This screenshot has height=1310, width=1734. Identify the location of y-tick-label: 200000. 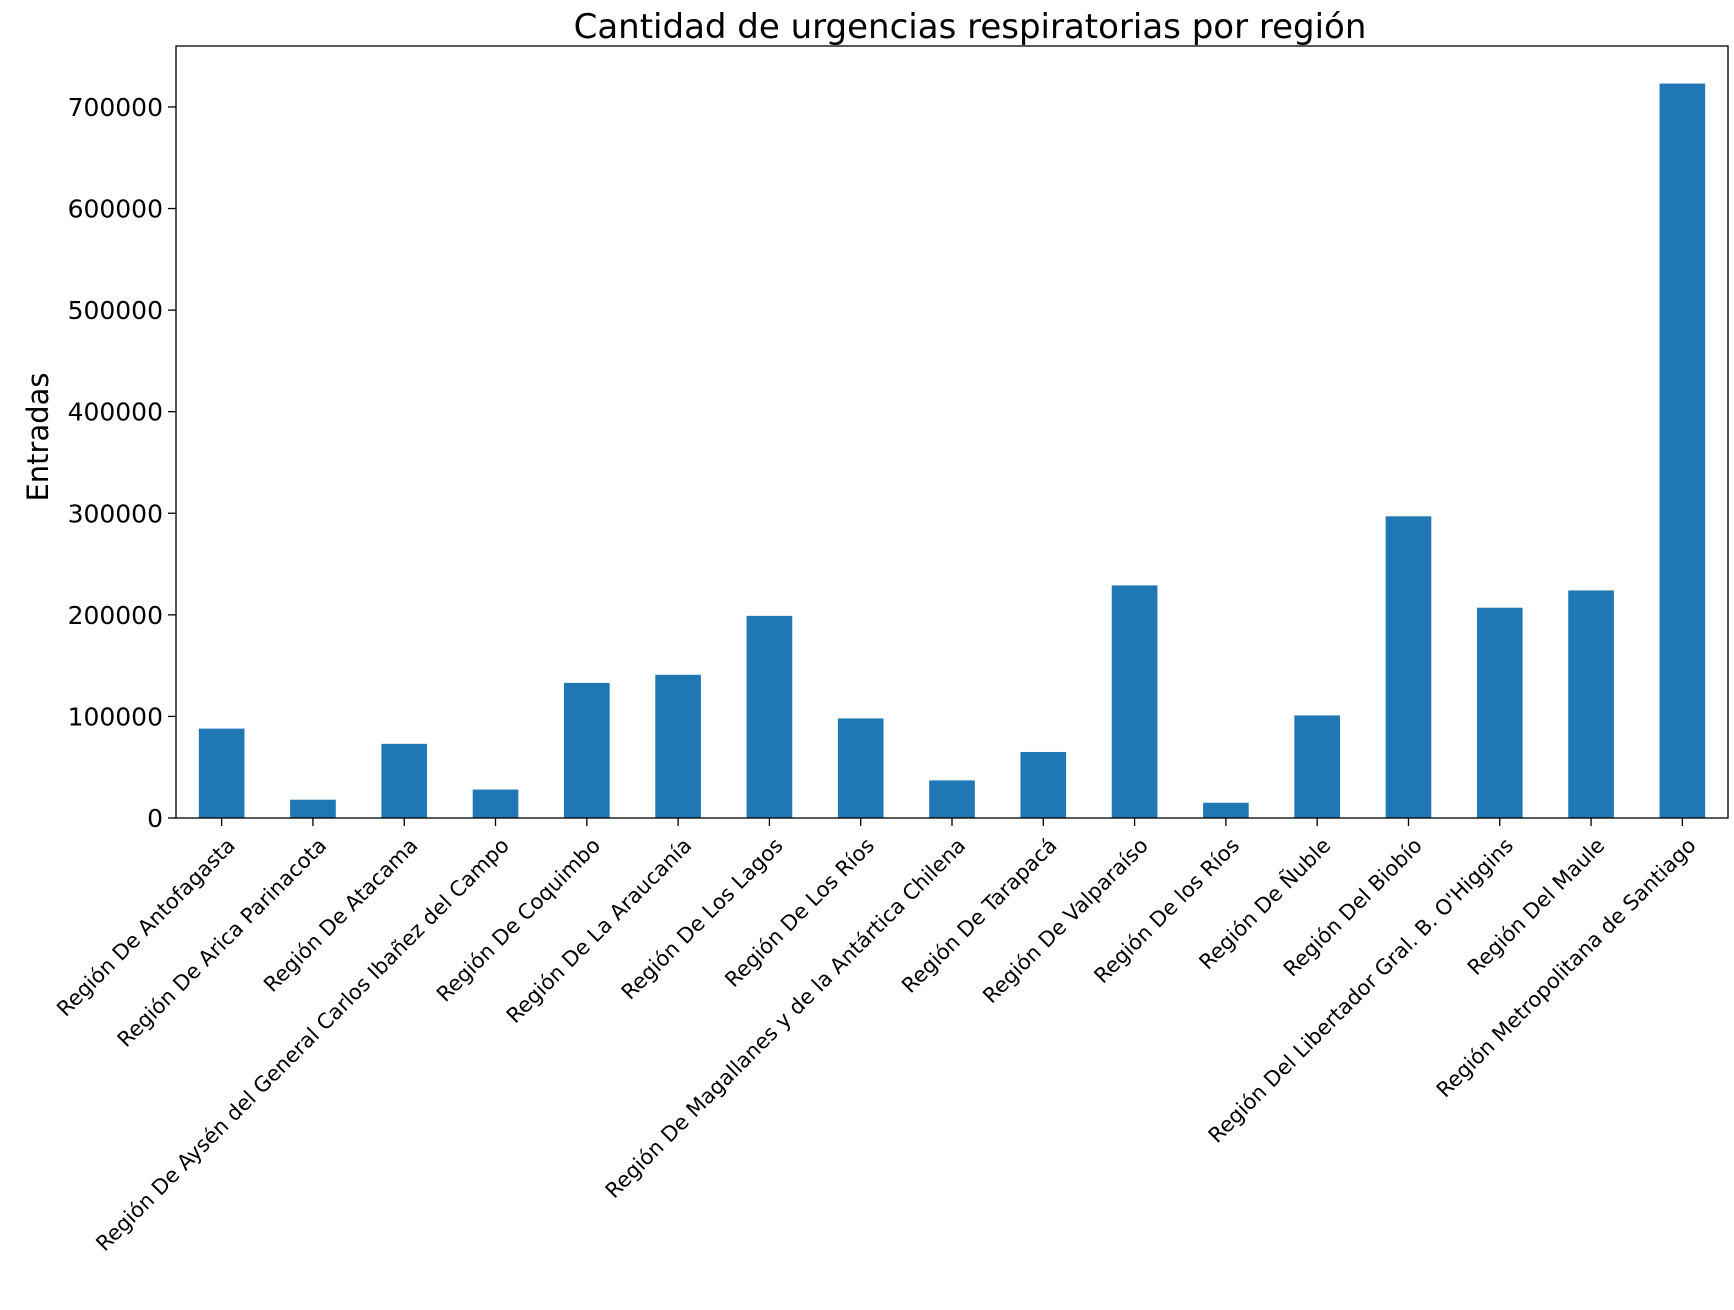
(115, 615).